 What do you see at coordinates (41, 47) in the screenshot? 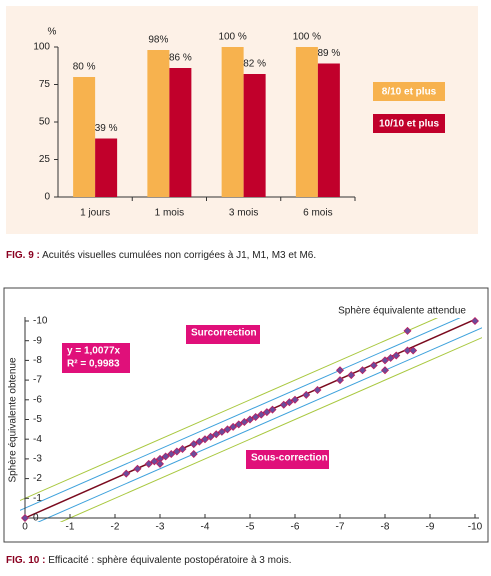
I see `y-tick-label: 100` at bounding box center [41, 47].